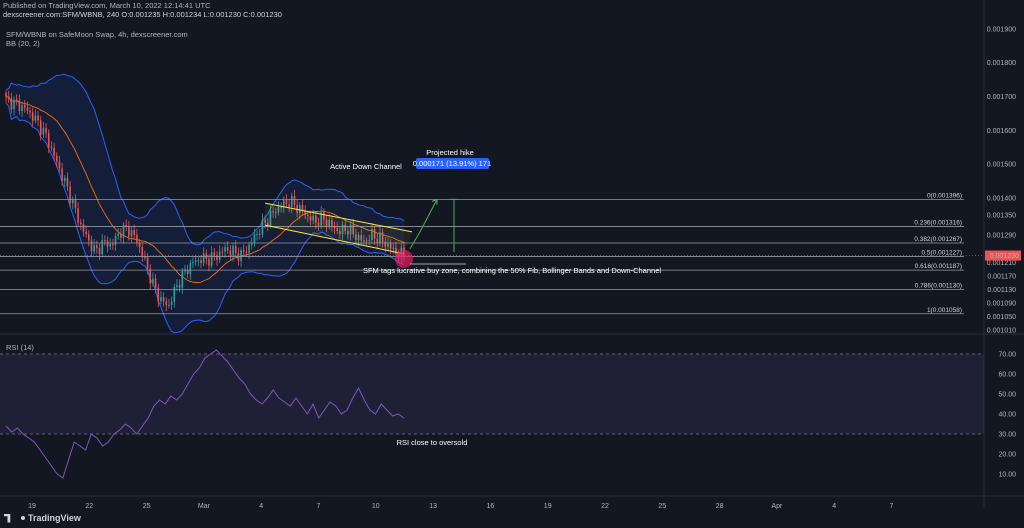 The width and height of the screenshot is (1024, 528). I want to click on tradingview-logo-text: TradingView, so click(54, 518).